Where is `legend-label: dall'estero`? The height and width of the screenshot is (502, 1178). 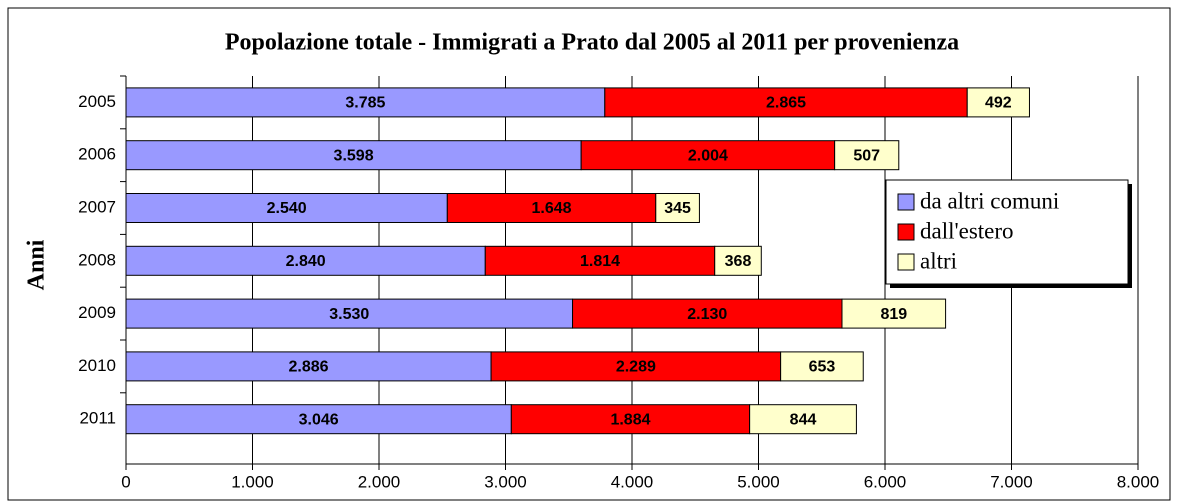
legend-label: dall'estero is located at coordinates (967, 230).